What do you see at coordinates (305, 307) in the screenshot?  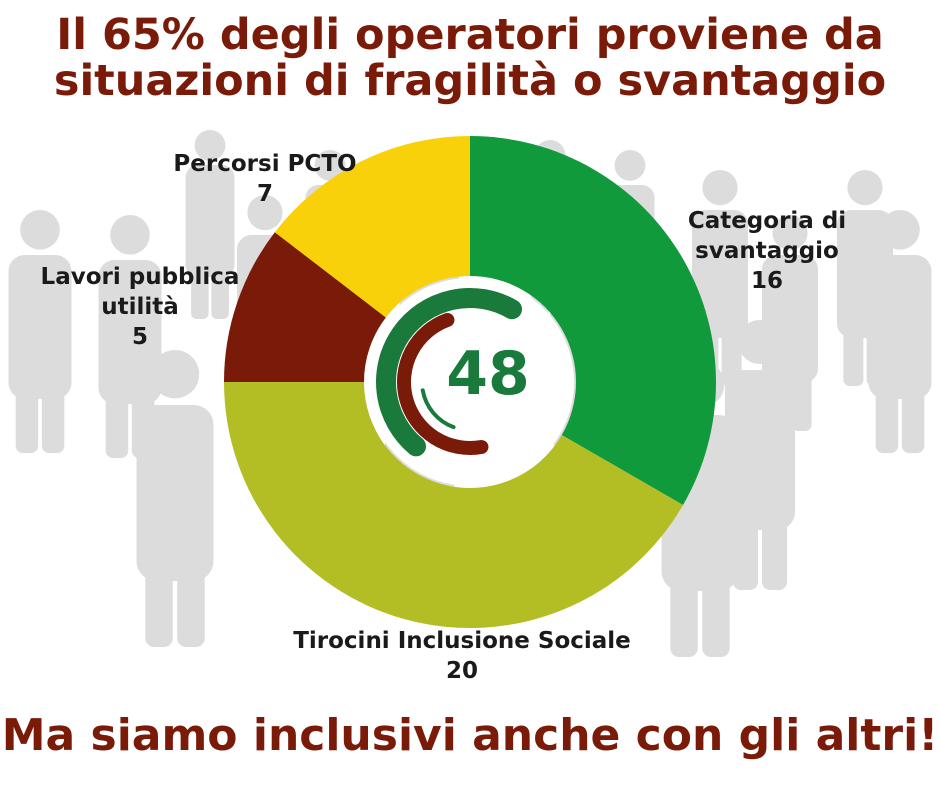 I see `donut-slice-lavori-pubblica-utilit-` at bounding box center [305, 307].